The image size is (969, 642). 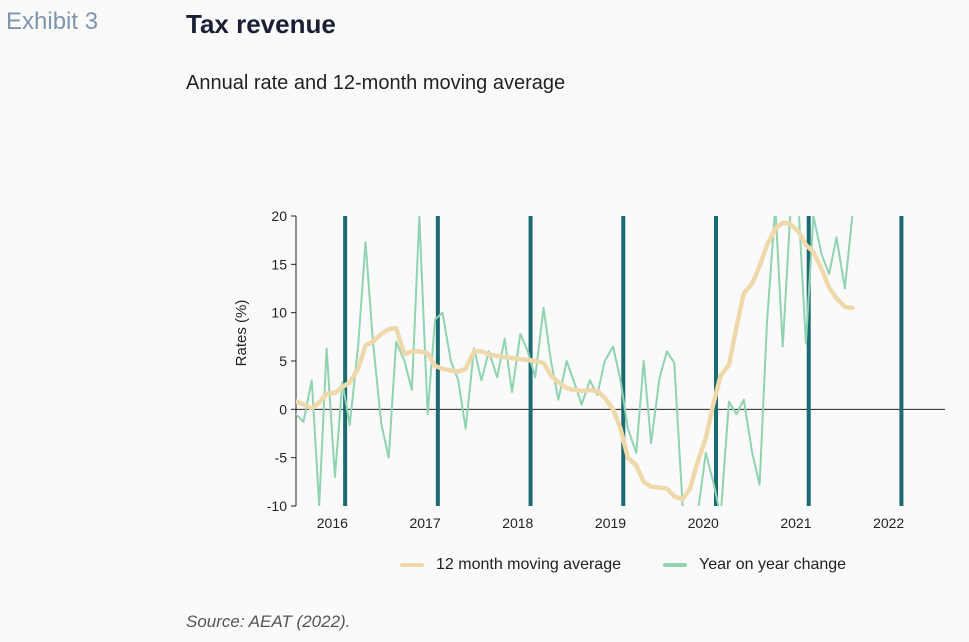 I want to click on legend-swatch-moving-average, so click(x=412, y=565).